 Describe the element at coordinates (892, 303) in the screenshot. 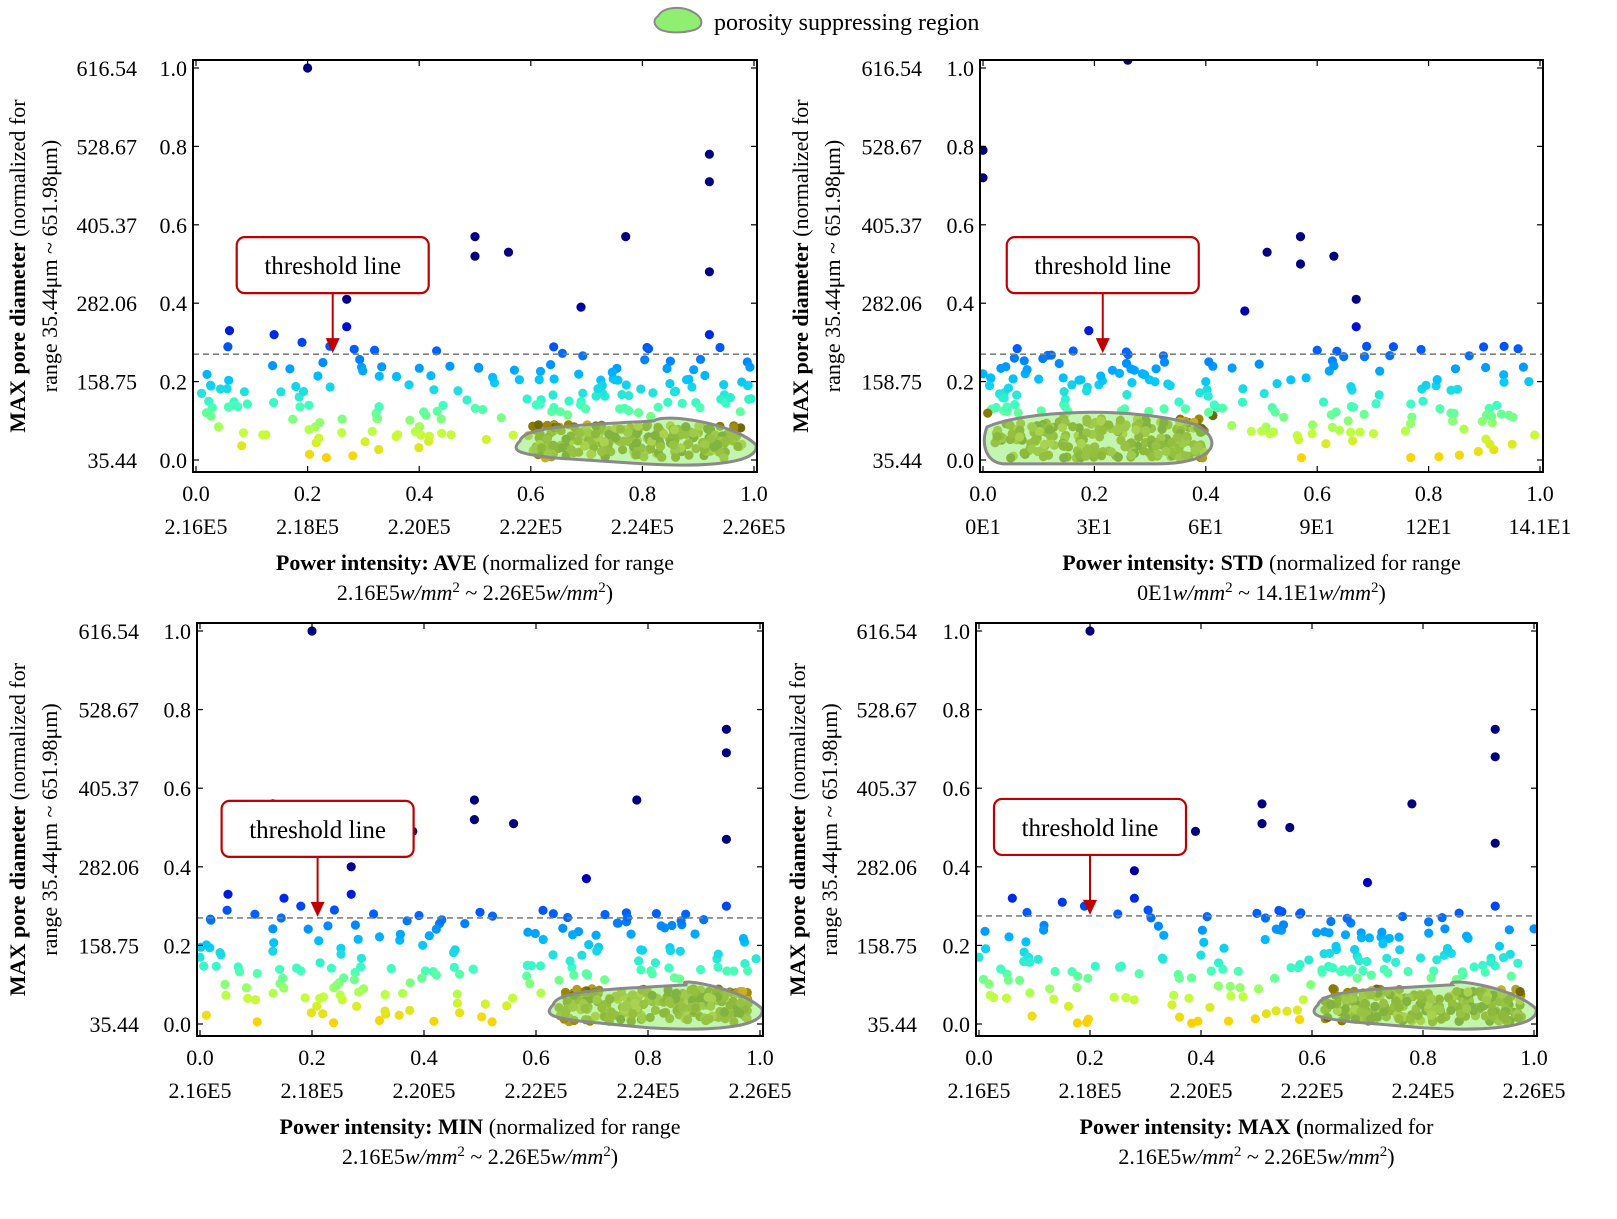

I see `y-tick-label-secondary: 282.06` at that location.